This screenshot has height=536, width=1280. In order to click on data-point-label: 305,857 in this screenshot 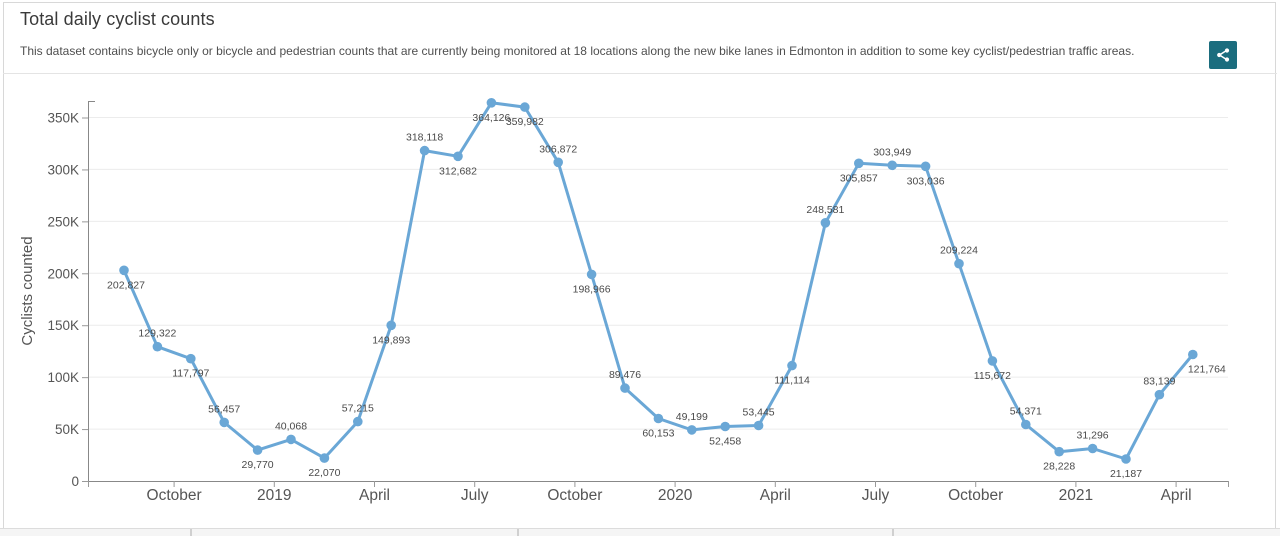, I will do `click(859, 178)`.